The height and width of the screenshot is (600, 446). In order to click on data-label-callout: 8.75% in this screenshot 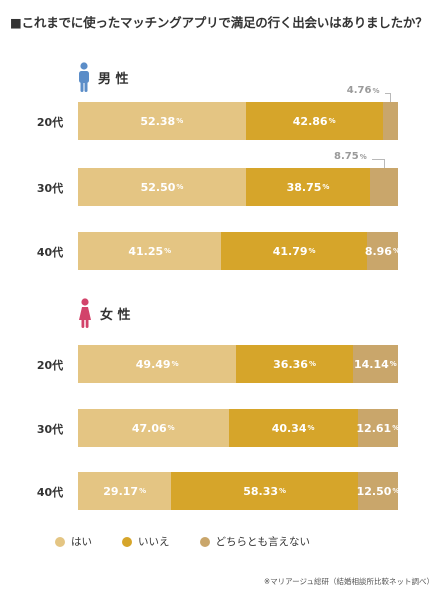, I will do `click(350, 156)`.